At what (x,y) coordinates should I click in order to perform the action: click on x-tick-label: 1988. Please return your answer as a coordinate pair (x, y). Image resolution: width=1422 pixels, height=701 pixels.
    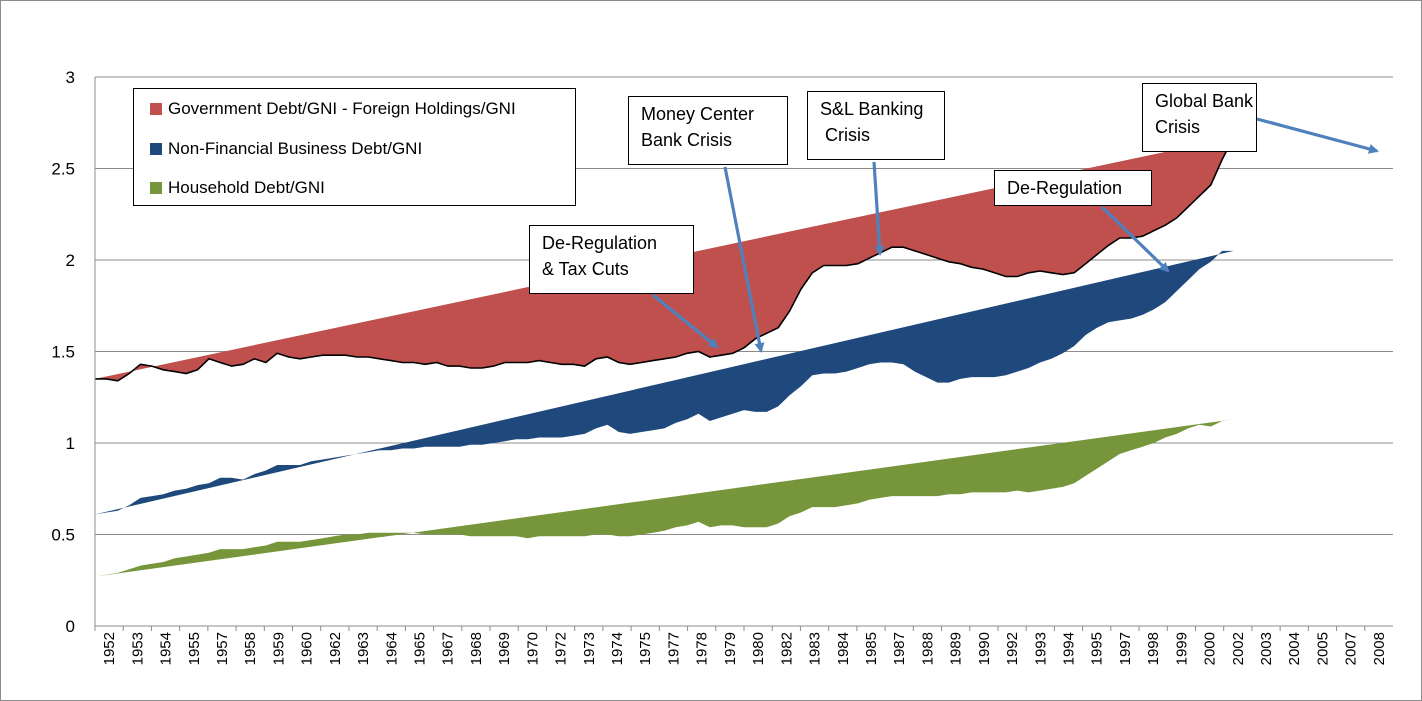
    Looking at the image, I should click on (927, 648).